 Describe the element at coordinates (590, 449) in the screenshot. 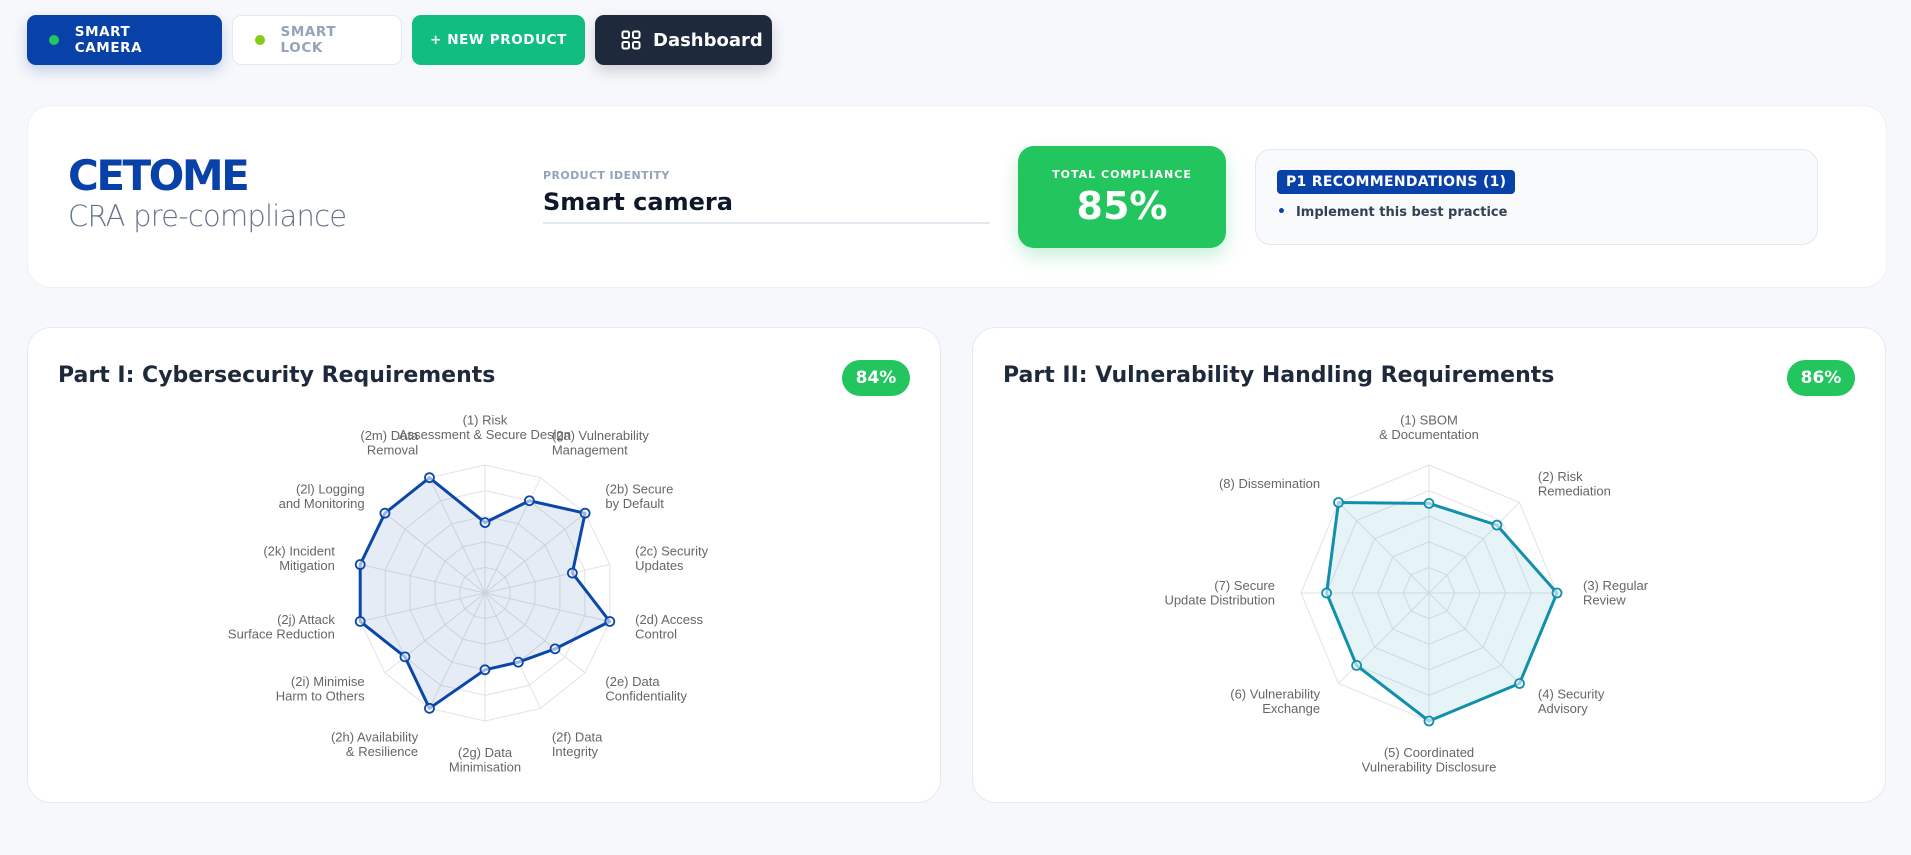

I see `axis-label-line: Management` at that location.